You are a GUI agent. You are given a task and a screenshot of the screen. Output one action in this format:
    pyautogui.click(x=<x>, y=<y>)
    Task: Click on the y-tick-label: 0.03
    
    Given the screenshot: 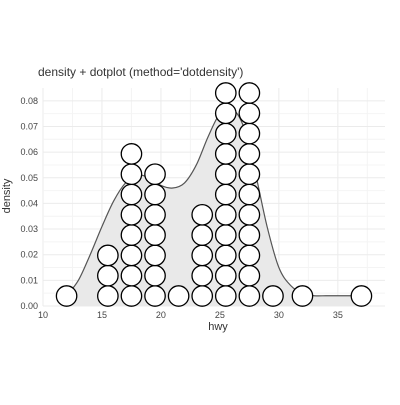 What is the action you would take?
    pyautogui.click(x=29, y=229)
    